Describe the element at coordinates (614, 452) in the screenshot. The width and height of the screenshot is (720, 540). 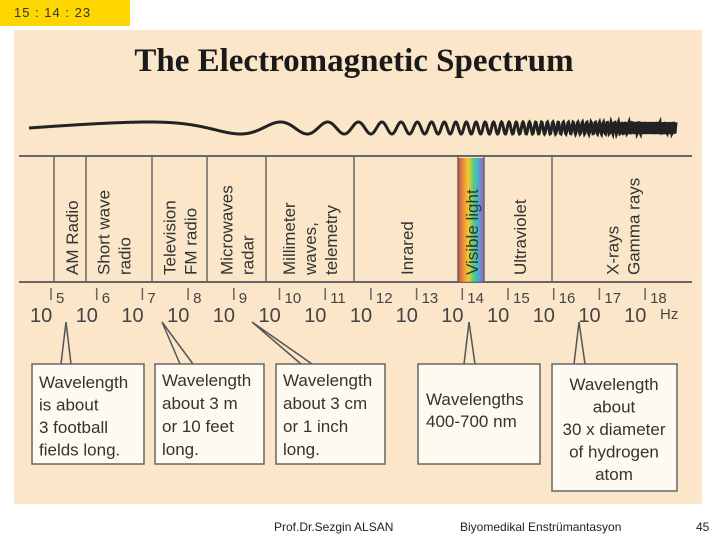
I see `callout-text: of hydrogen` at that location.